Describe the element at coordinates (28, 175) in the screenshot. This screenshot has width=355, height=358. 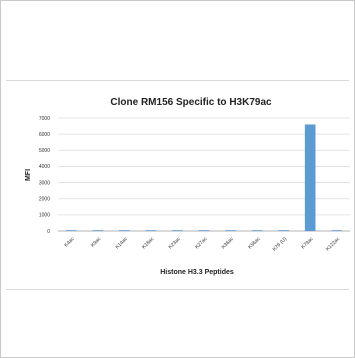
I see `y-axis-title: MFI` at that location.